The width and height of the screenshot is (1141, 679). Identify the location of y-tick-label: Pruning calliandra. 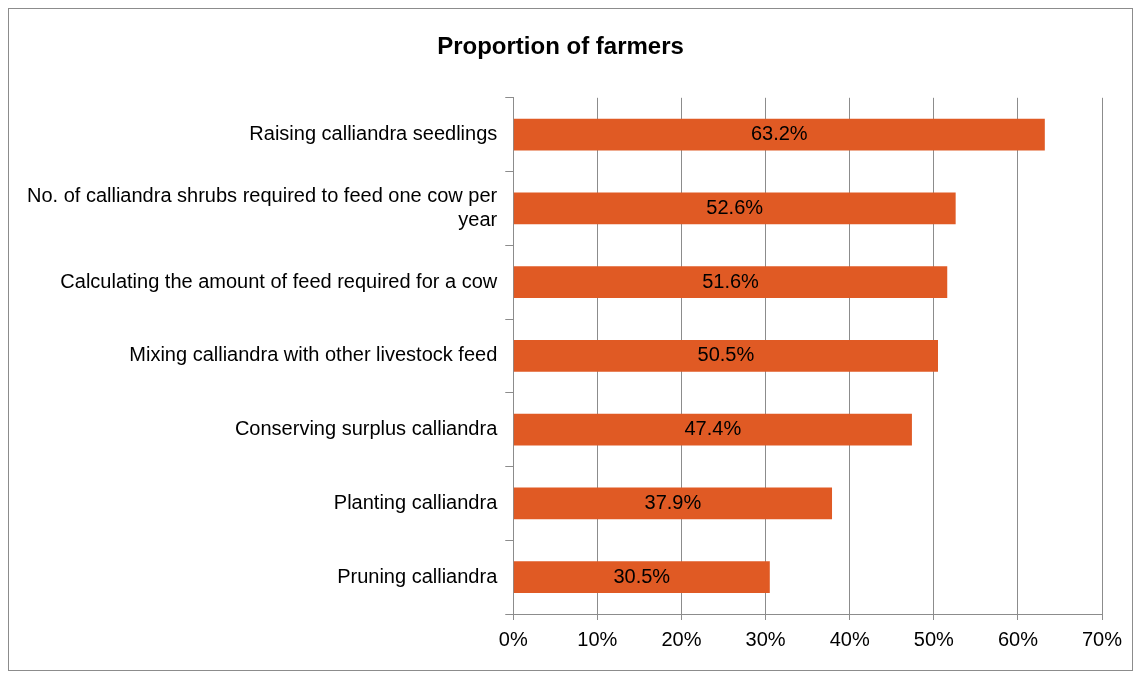
(418, 575).